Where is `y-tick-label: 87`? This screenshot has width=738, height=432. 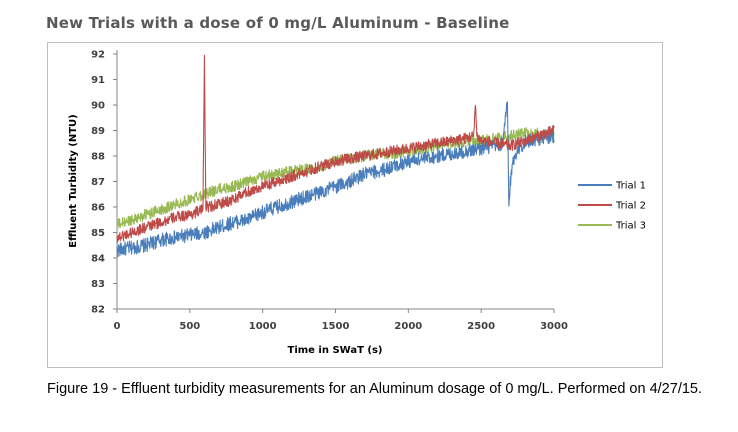
y-tick-label: 87 is located at coordinates (98, 182).